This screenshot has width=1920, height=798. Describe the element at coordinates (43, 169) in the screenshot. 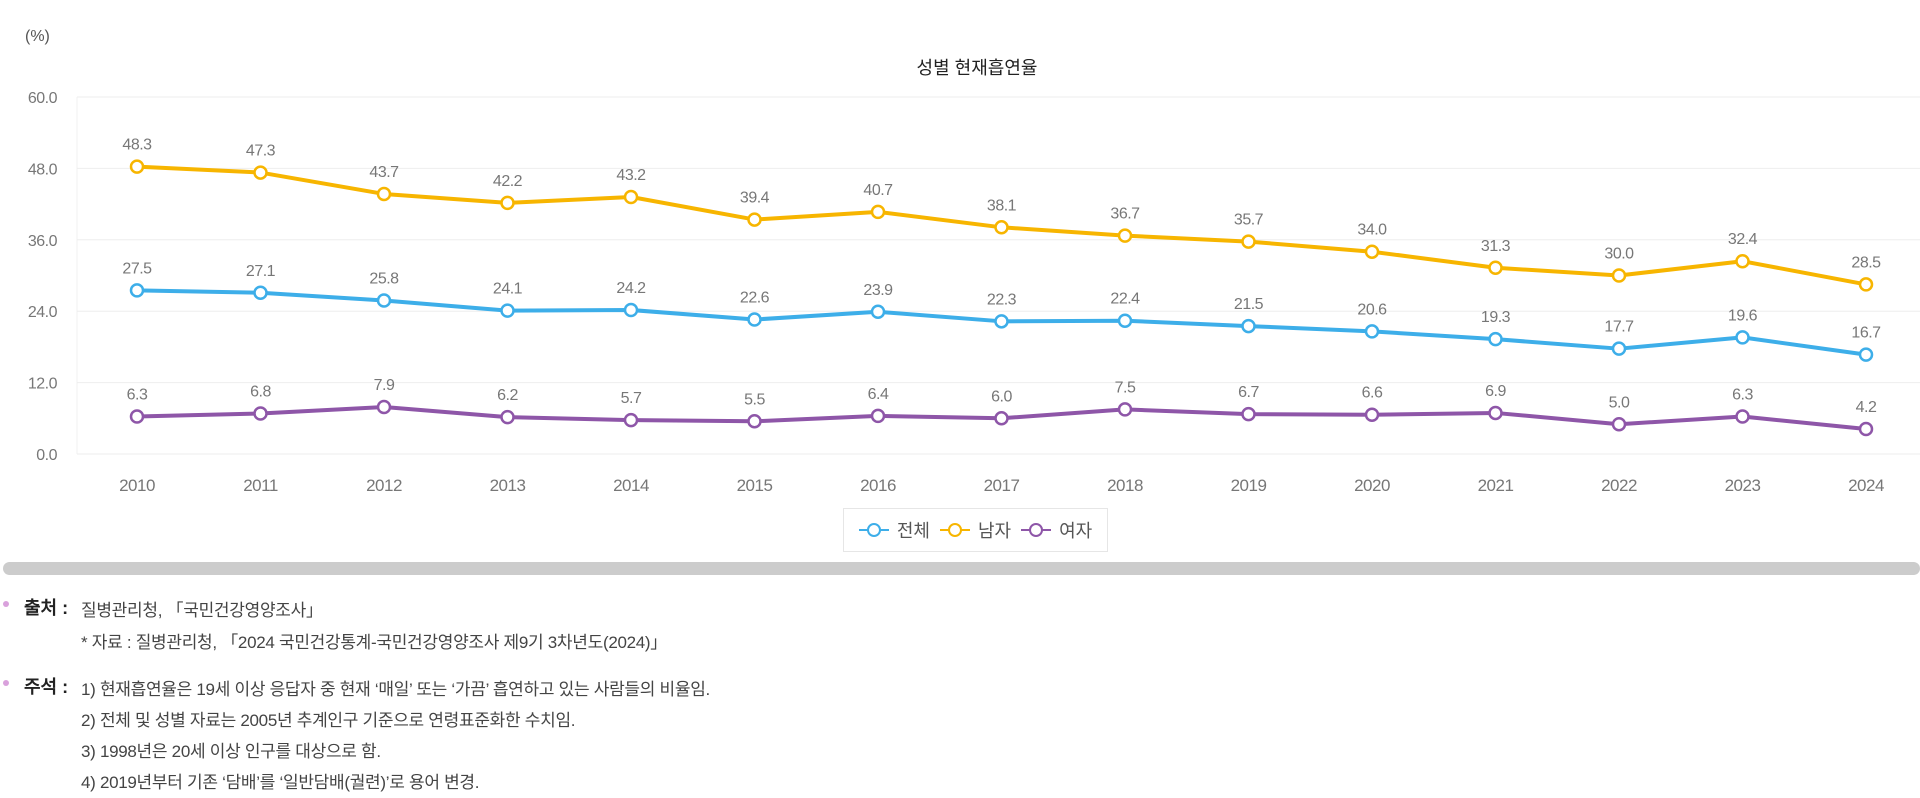

I see `y-tick-label: 48.0` at that location.